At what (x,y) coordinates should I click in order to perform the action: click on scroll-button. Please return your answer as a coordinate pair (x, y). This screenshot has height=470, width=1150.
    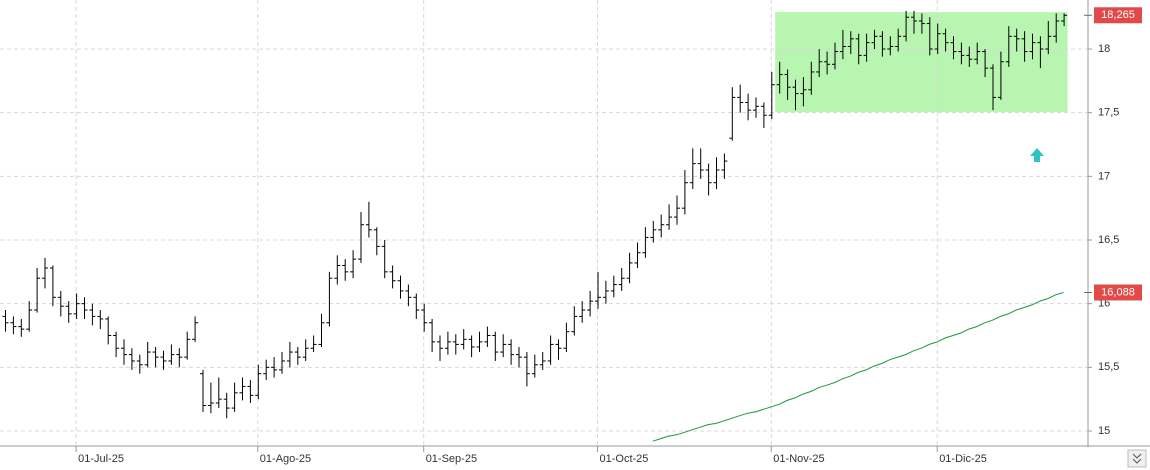
    Looking at the image, I should click on (1137, 458).